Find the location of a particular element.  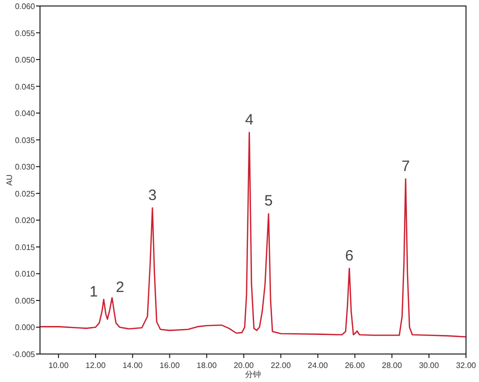

x-tick-label: 30.00 is located at coordinates (429, 365).